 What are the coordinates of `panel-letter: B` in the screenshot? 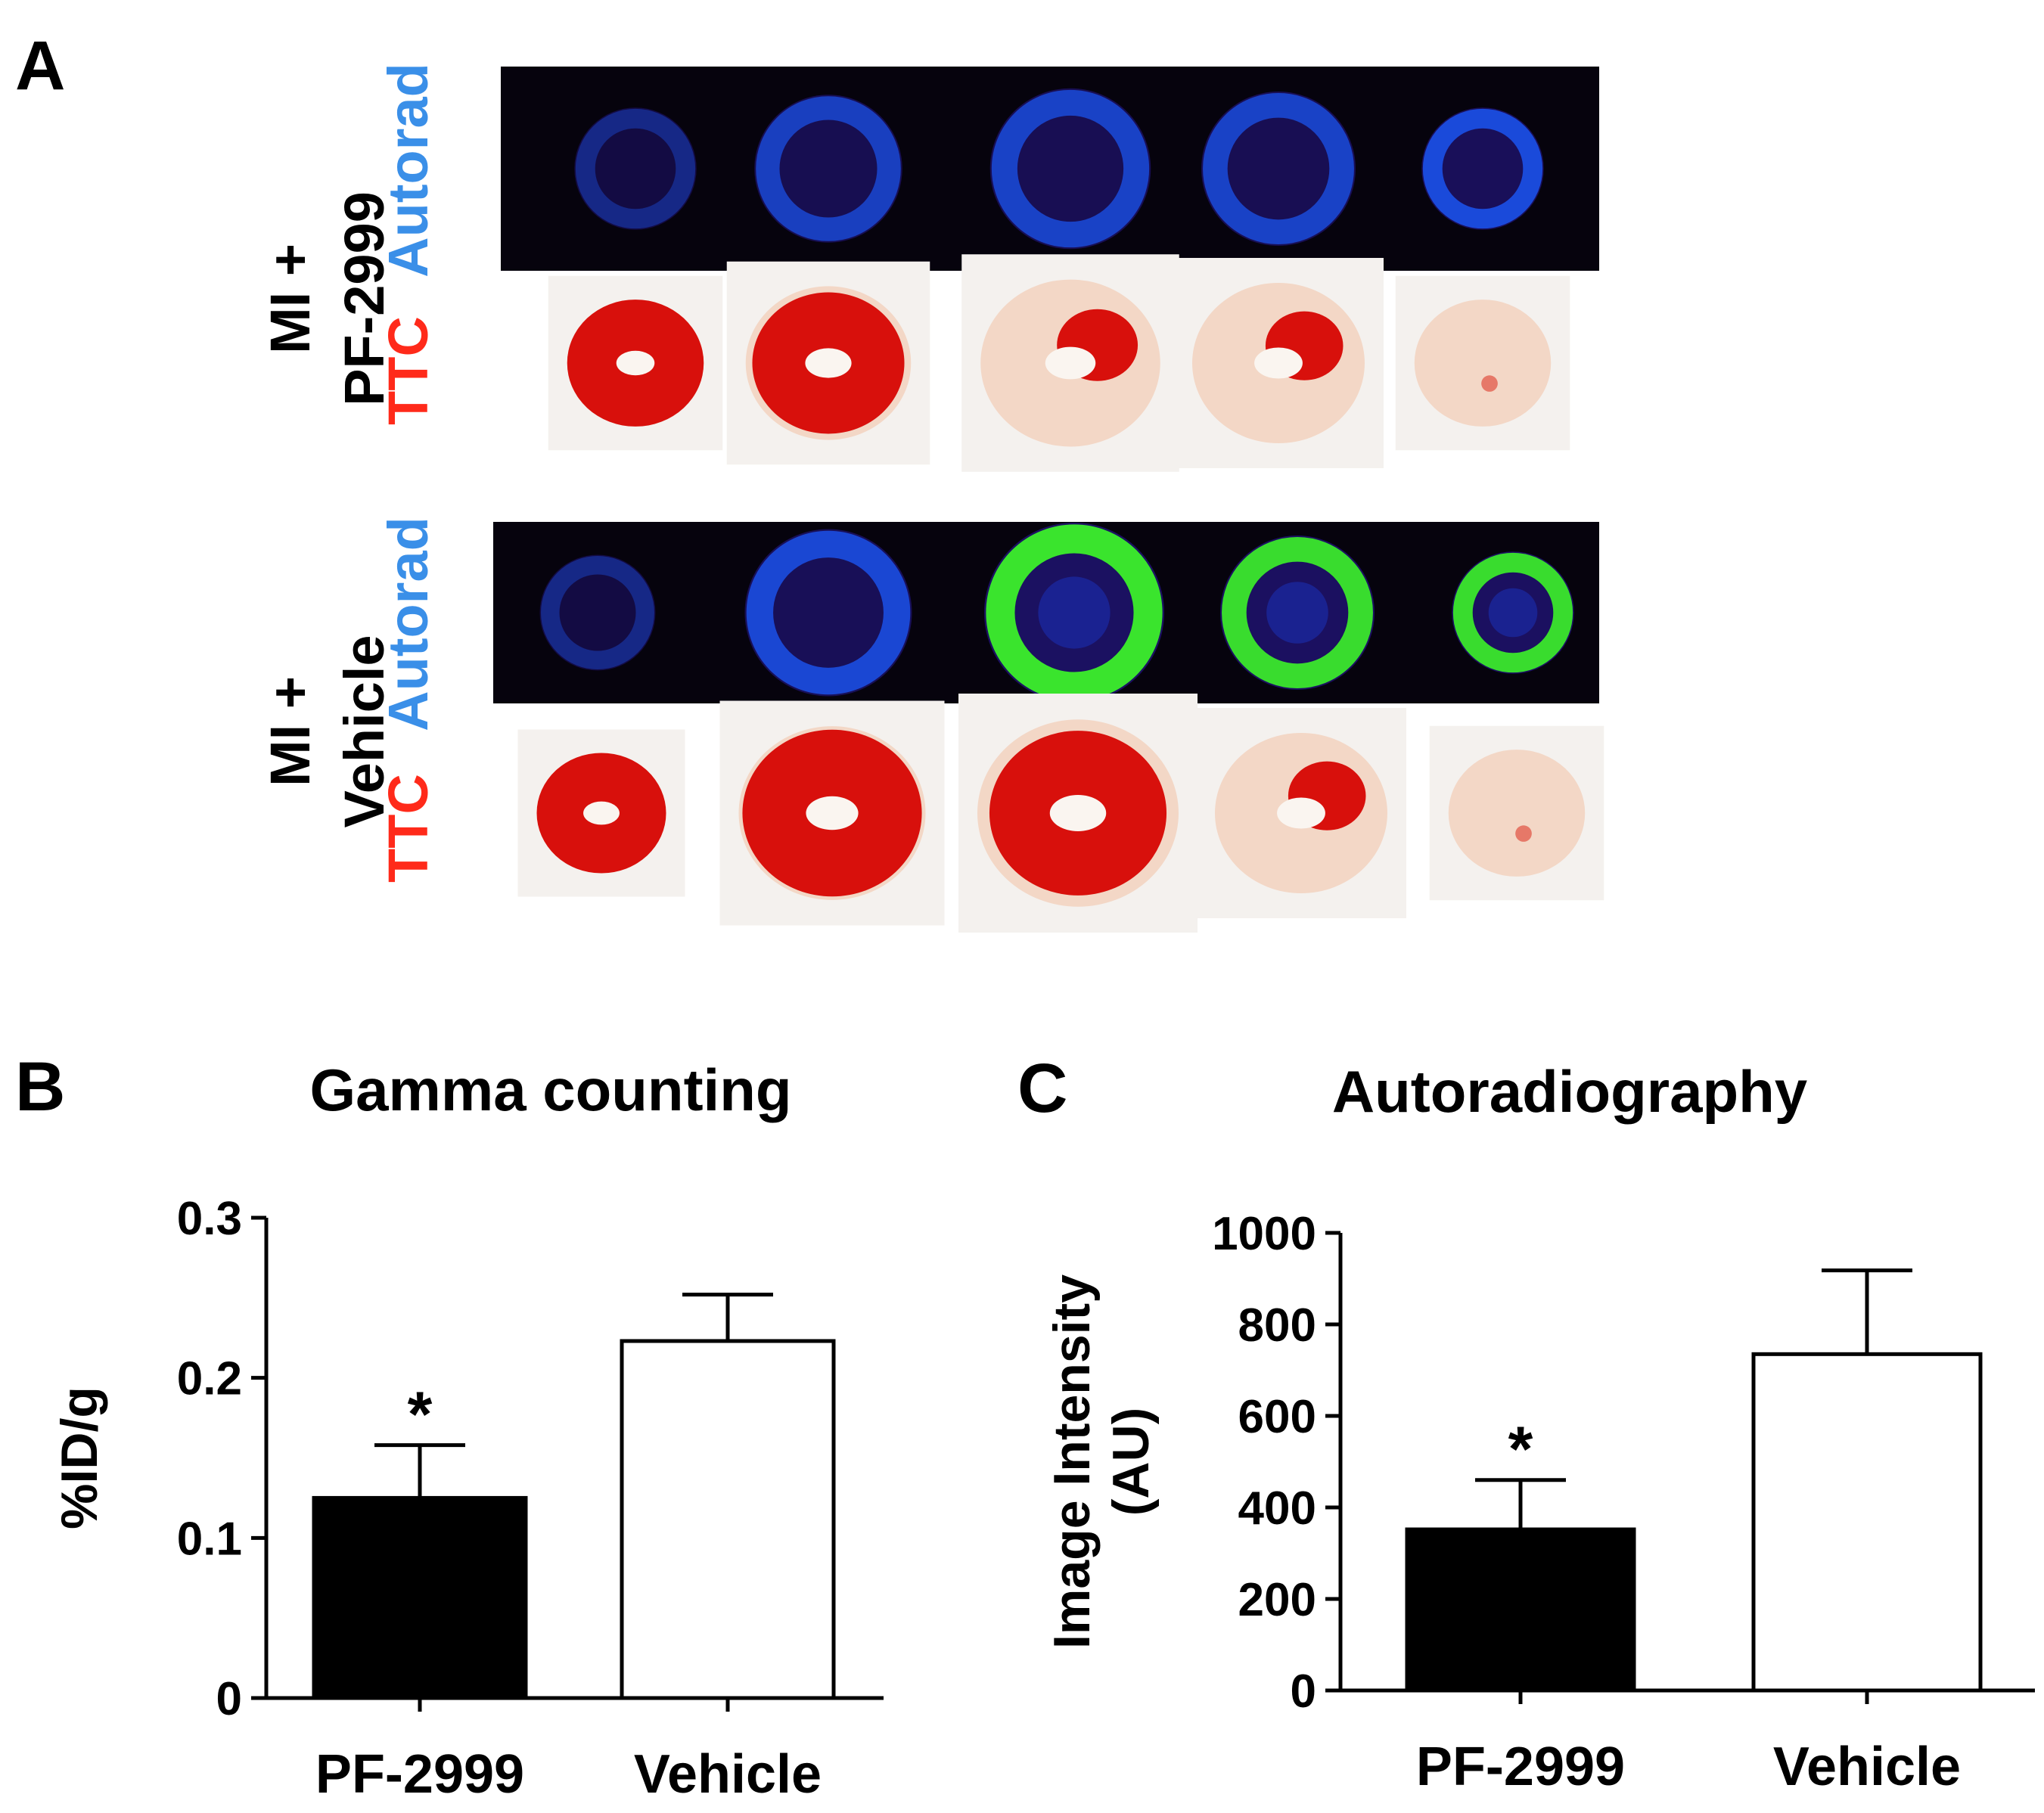 It's located at (40, 1086).